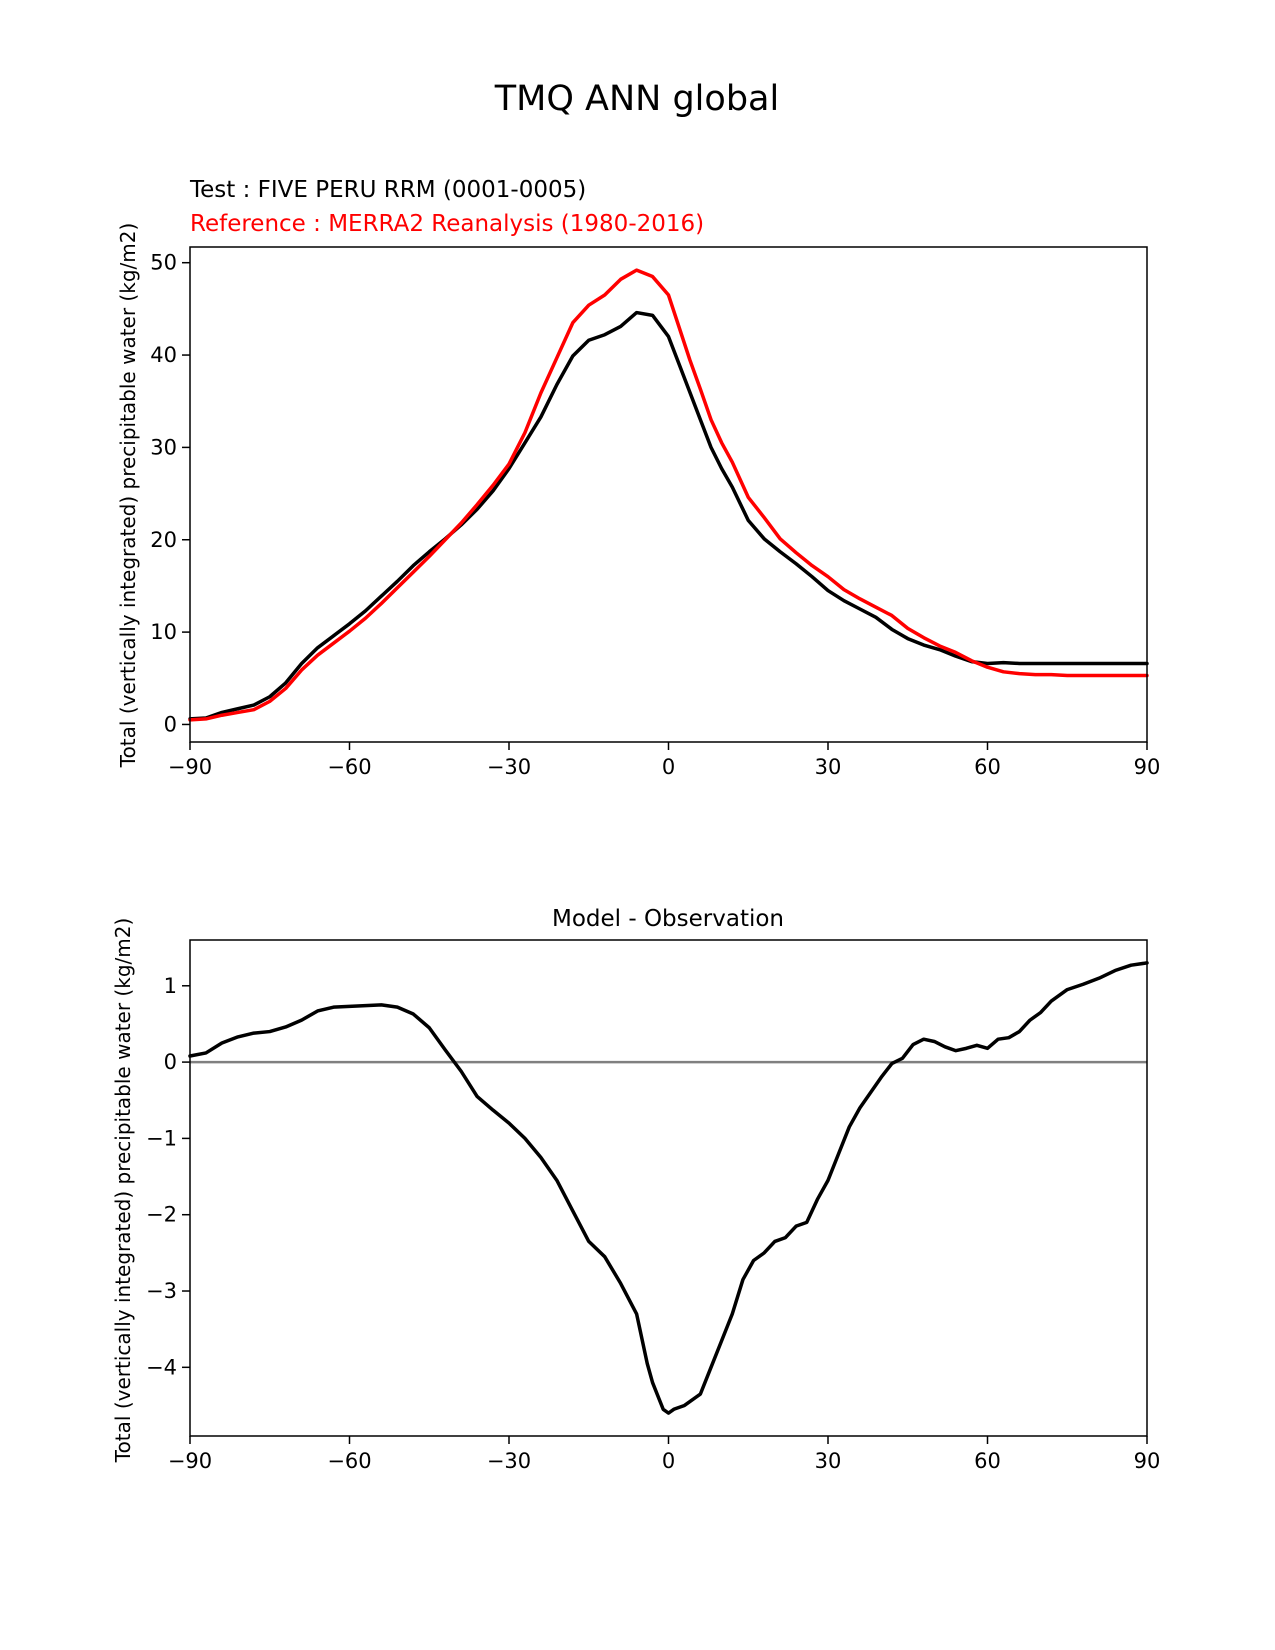  I want to click on top-ytick-label: 20, so click(163, 540).